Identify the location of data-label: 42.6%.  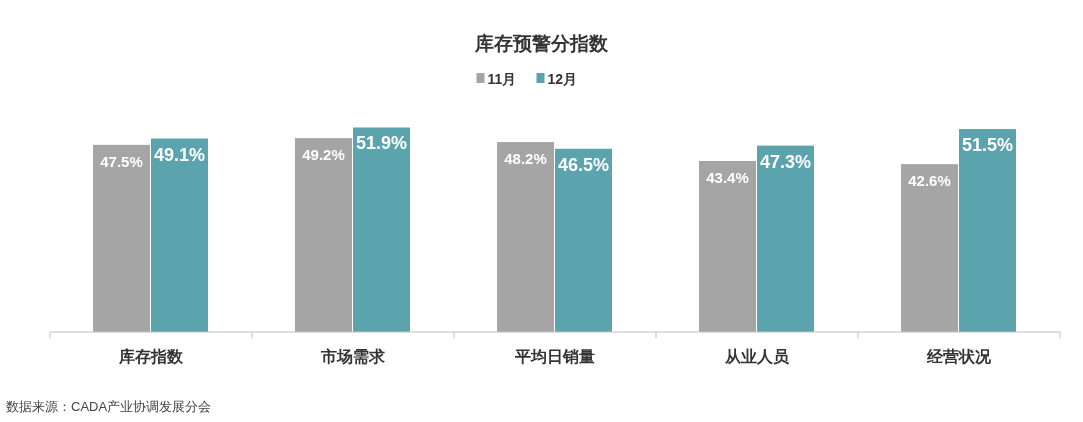
(929, 181).